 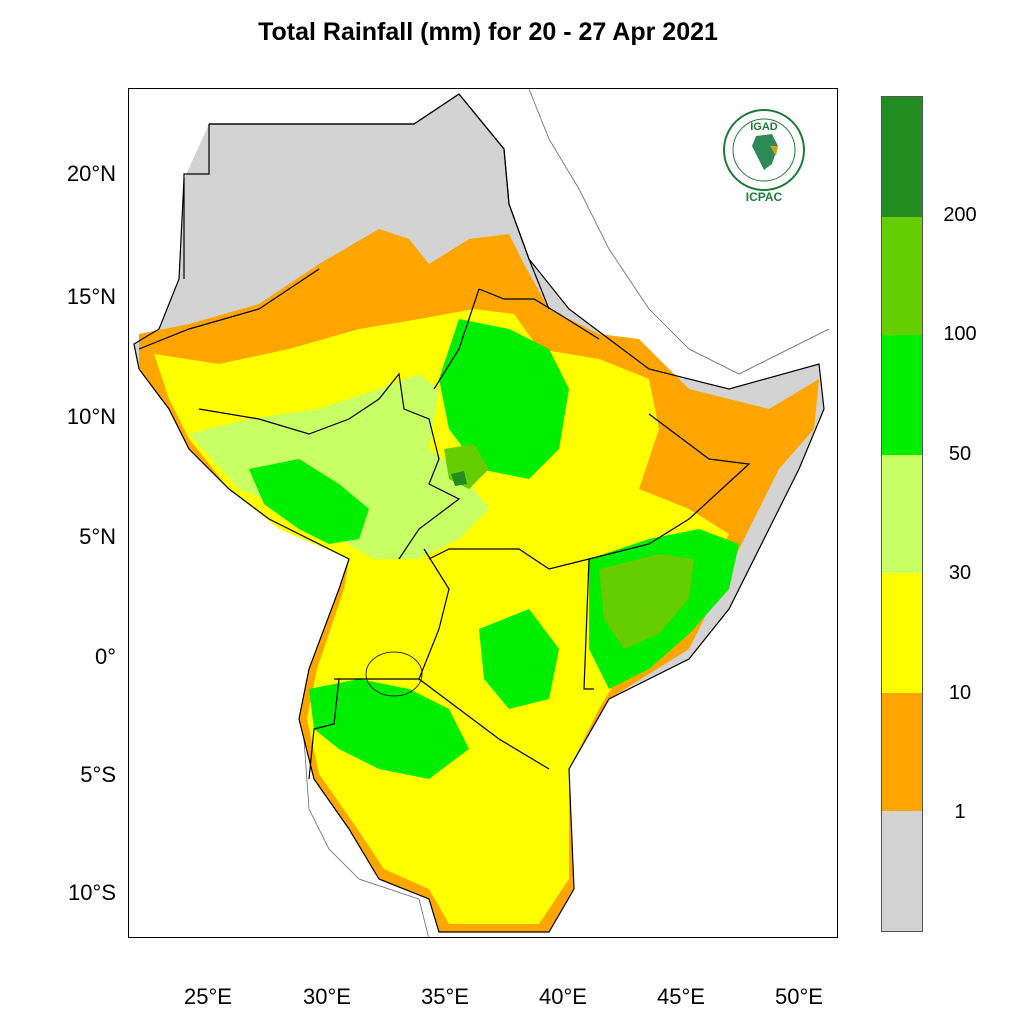 I want to click on coastline-red-sea, so click(x=679, y=232).